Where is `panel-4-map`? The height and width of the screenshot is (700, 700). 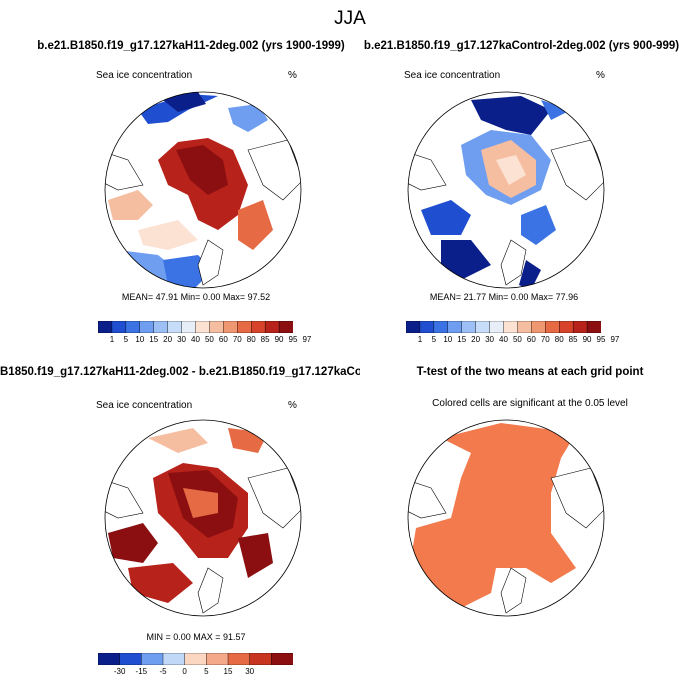 panel-4-map is located at coordinates (506, 518).